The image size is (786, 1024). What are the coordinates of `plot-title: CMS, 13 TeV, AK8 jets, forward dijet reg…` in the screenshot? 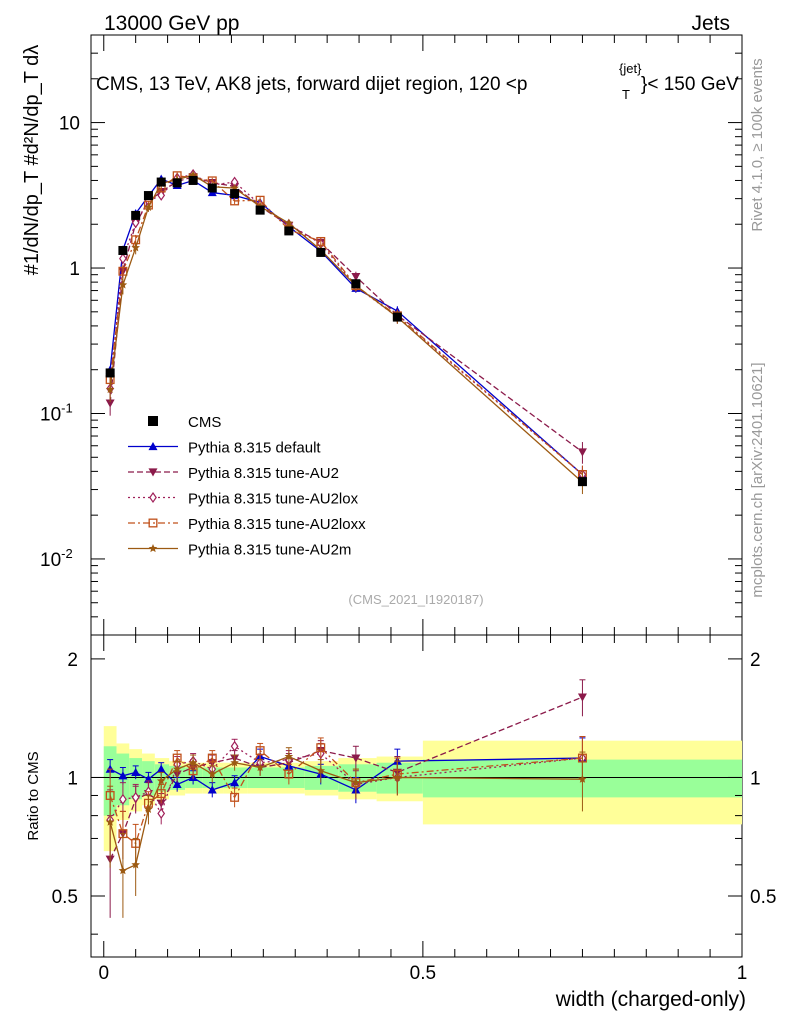 It's located at (417, 81).